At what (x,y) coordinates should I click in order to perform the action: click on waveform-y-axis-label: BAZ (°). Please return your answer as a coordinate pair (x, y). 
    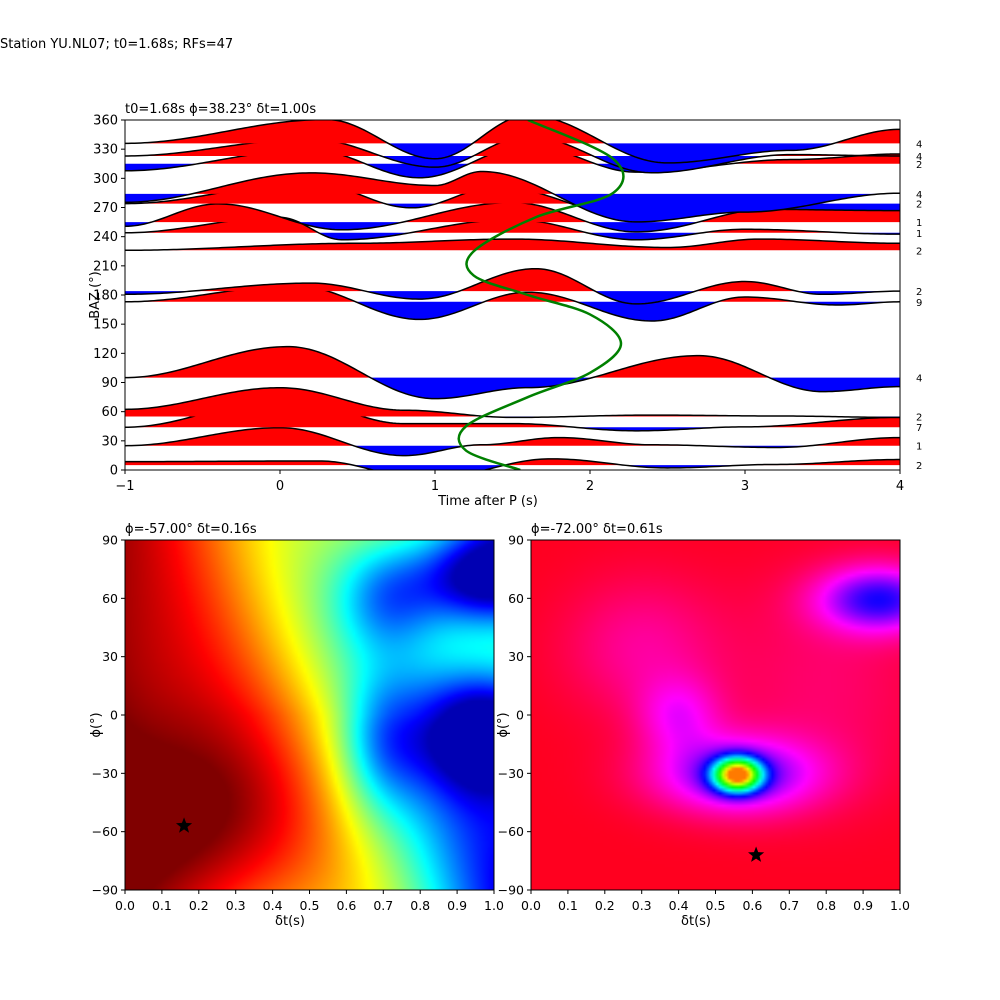
    Looking at the image, I should click on (95, 295).